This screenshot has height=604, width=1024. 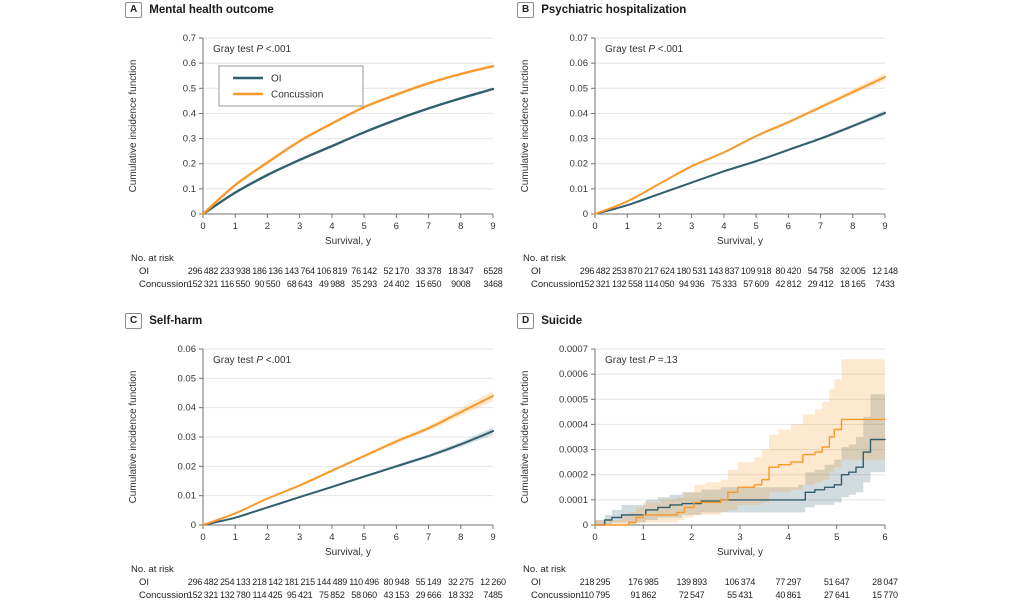 I want to click on risk-value: 80 420, so click(x=788, y=271).